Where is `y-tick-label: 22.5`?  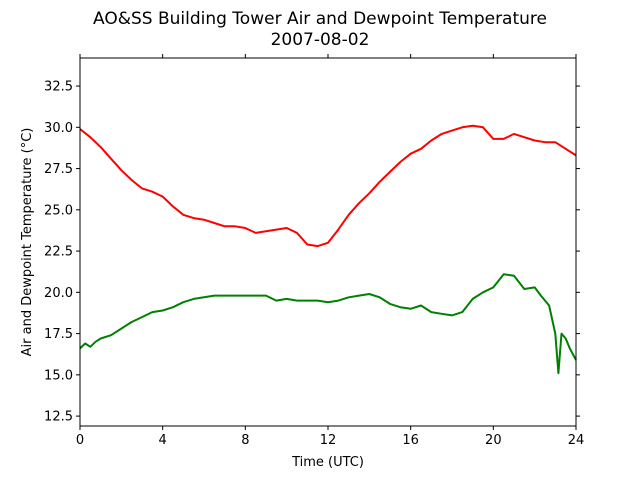
y-tick-label: 22.5 is located at coordinates (58, 252).